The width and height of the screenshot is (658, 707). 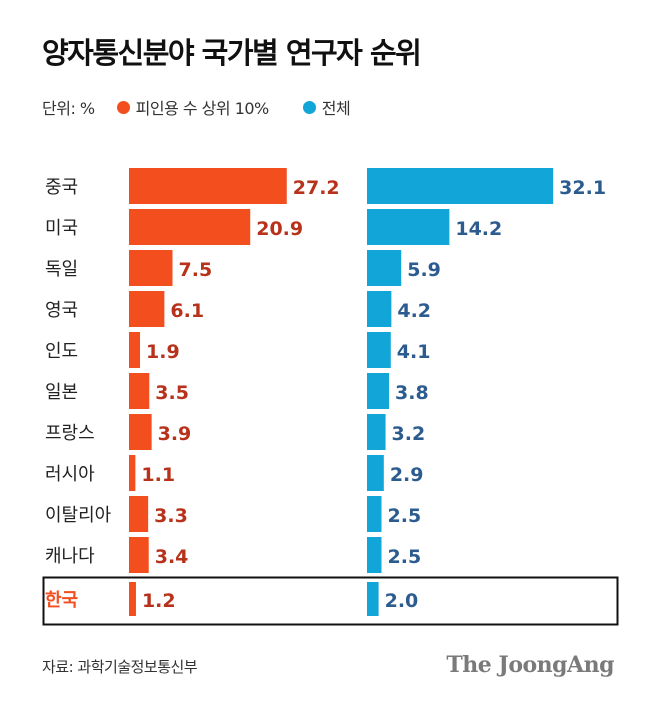 I want to click on value-label-top10: 1.2, so click(x=159, y=601).